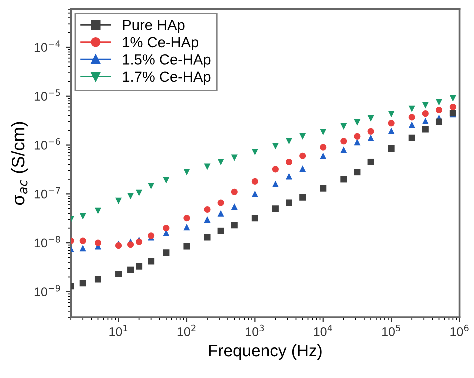 This screenshot has height=378, width=474. Describe the element at coordinates (161, 43) in the screenshot. I see `legend-label: 1% Ce-HAp` at that location.